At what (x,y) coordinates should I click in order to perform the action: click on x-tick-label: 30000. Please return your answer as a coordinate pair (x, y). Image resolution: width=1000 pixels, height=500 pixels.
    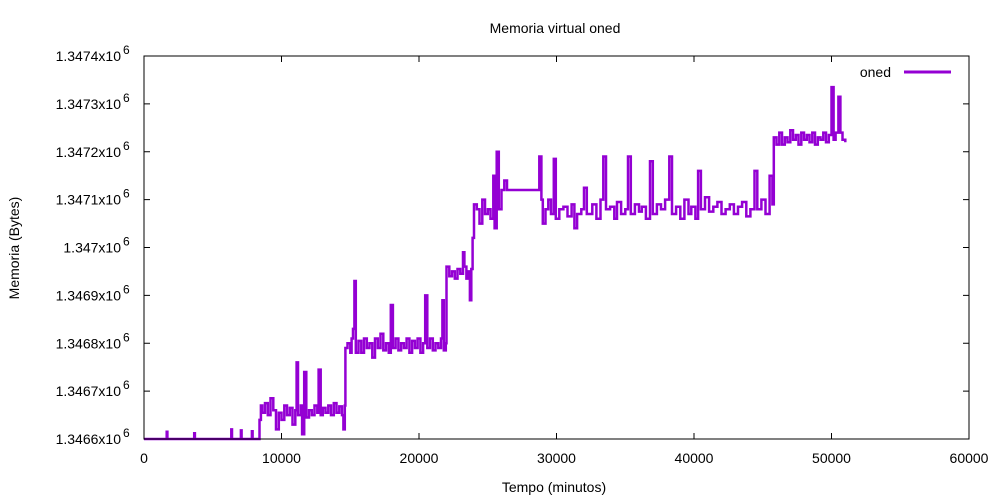
    Looking at the image, I should click on (556, 458).